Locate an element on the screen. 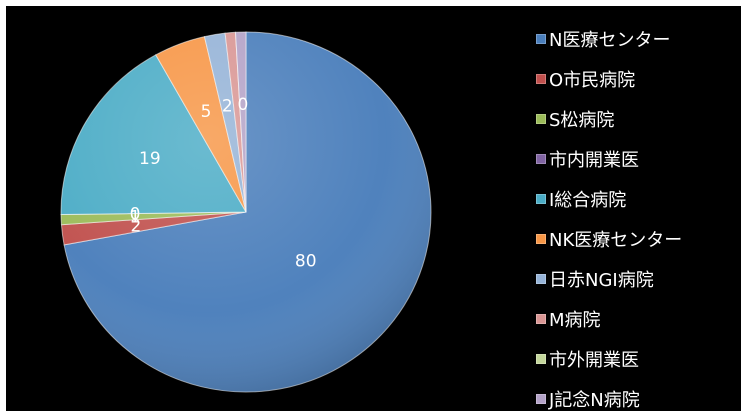  legend-label: J記念N病院 is located at coordinates (594, 400).